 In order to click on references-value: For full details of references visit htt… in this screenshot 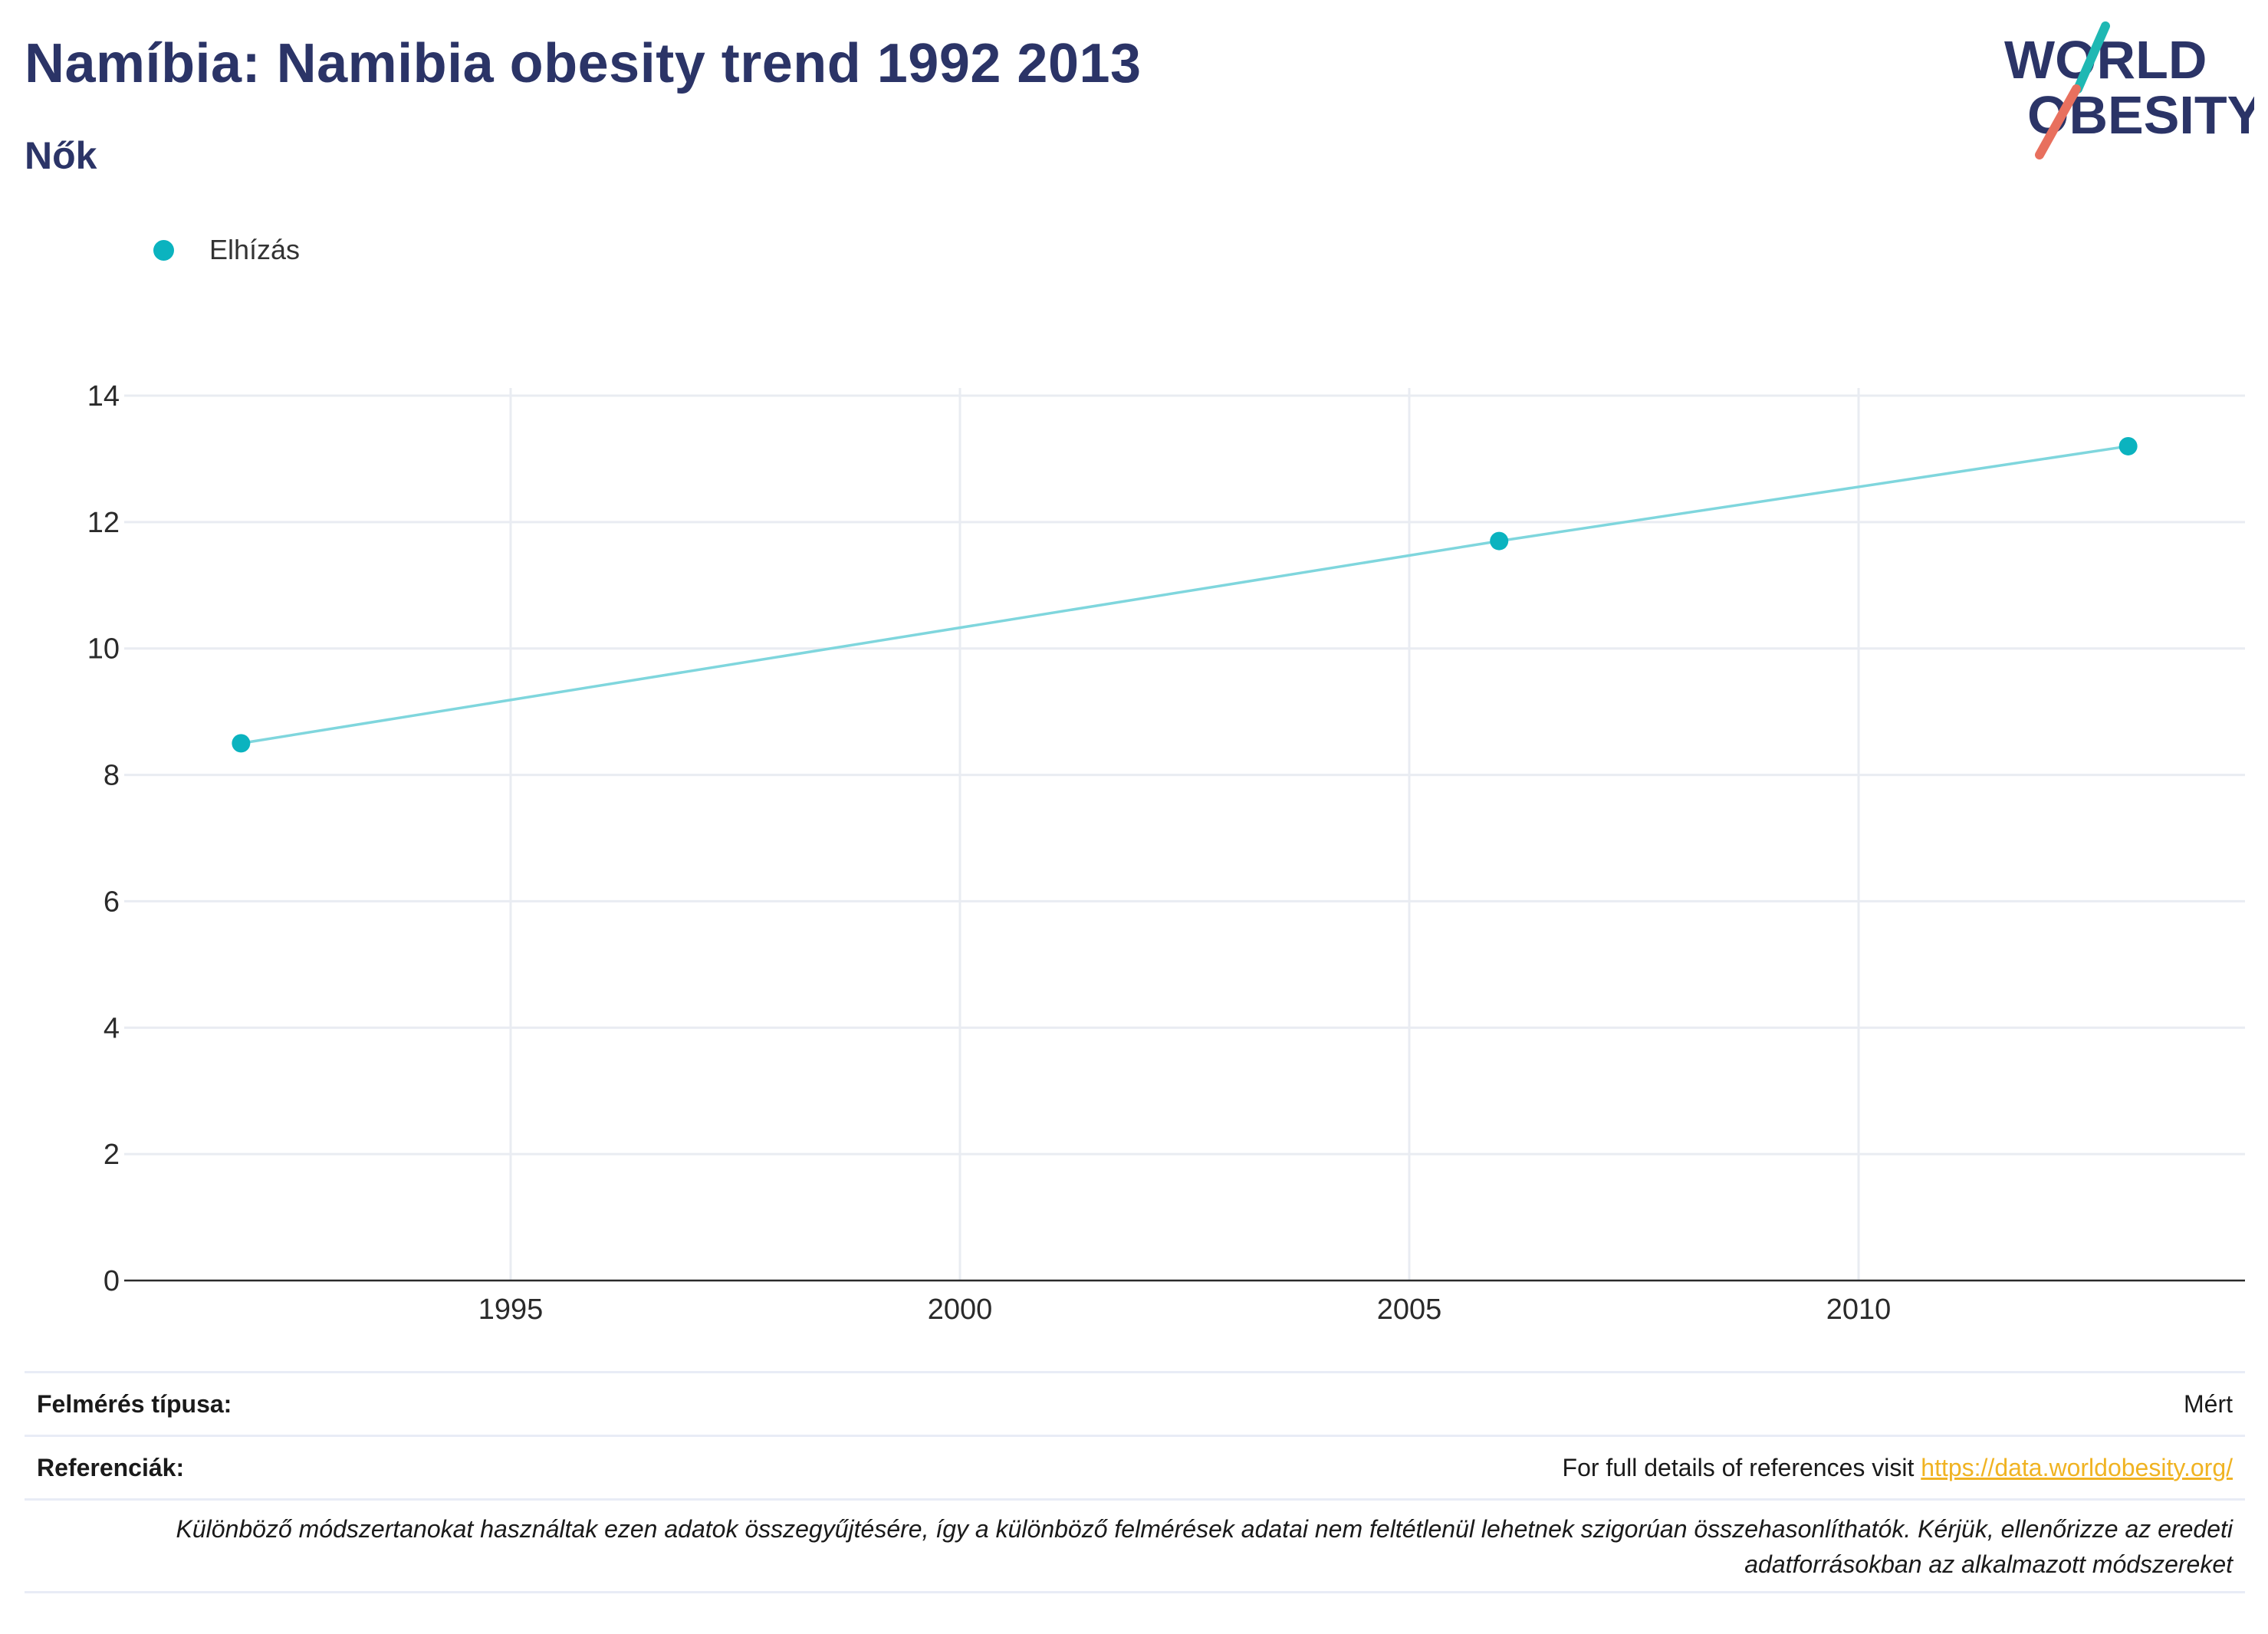, I will do `click(1898, 1468)`.